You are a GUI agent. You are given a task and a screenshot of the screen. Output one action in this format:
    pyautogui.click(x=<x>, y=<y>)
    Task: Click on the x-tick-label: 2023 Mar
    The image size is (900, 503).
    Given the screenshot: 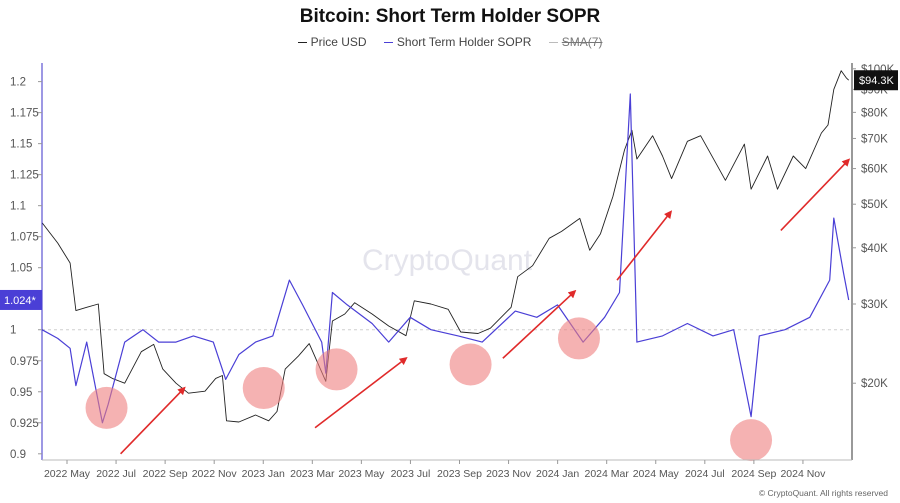 What is the action you would take?
    pyautogui.click(x=312, y=474)
    